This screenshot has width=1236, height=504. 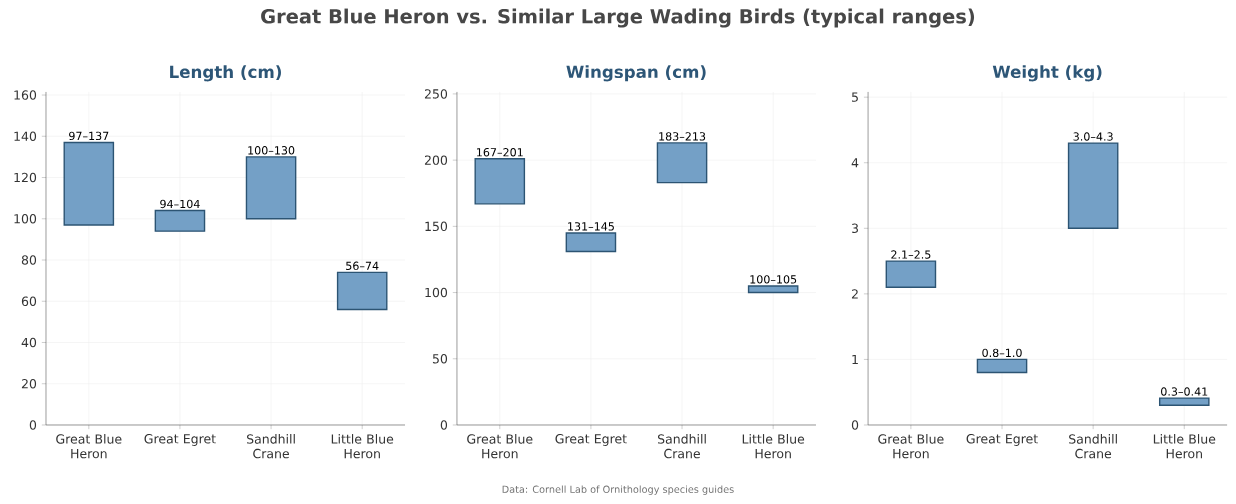 What do you see at coordinates (225, 73) in the screenshot?
I see `chart-title: Length (cm)` at bounding box center [225, 73].